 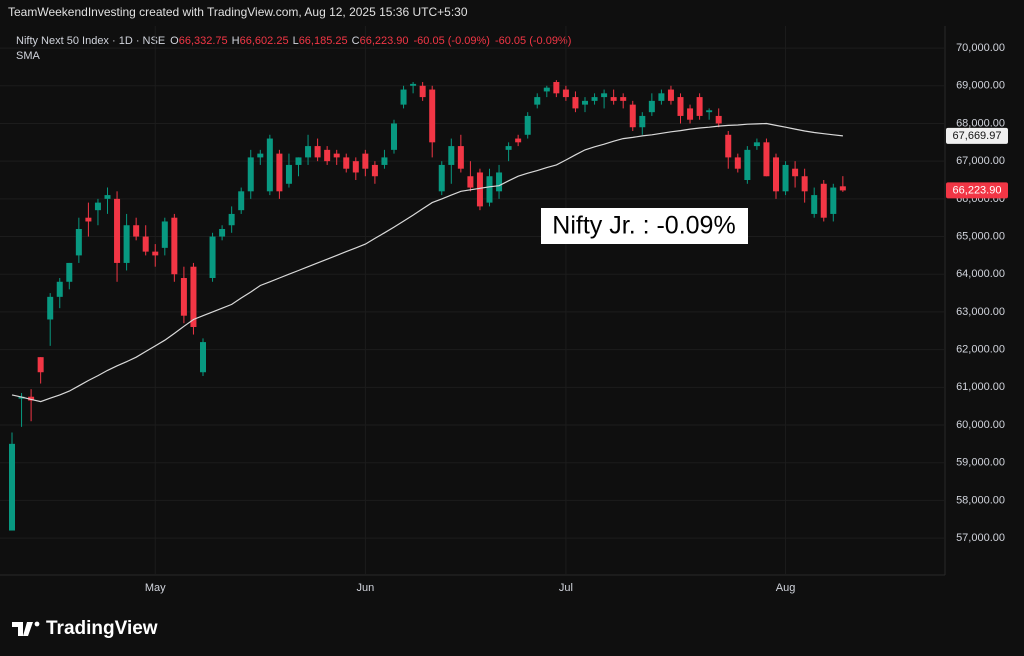 What do you see at coordinates (980, 500) in the screenshot?
I see `y-tick-label: 58,000.00` at bounding box center [980, 500].